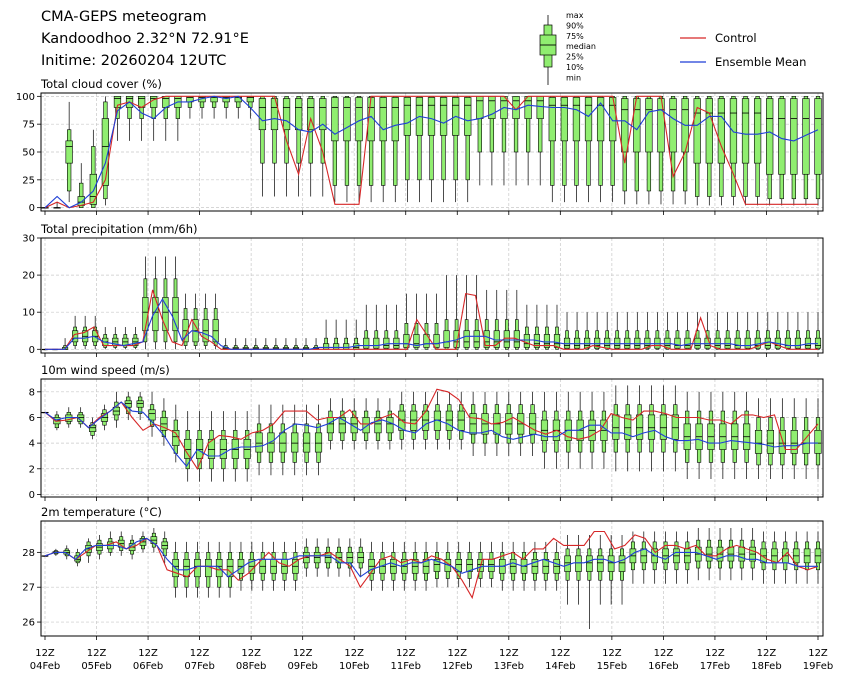  What do you see at coordinates (560, 666) in the screenshot?
I see `x-tick-date: 14Feb` at bounding box center [560, 666].